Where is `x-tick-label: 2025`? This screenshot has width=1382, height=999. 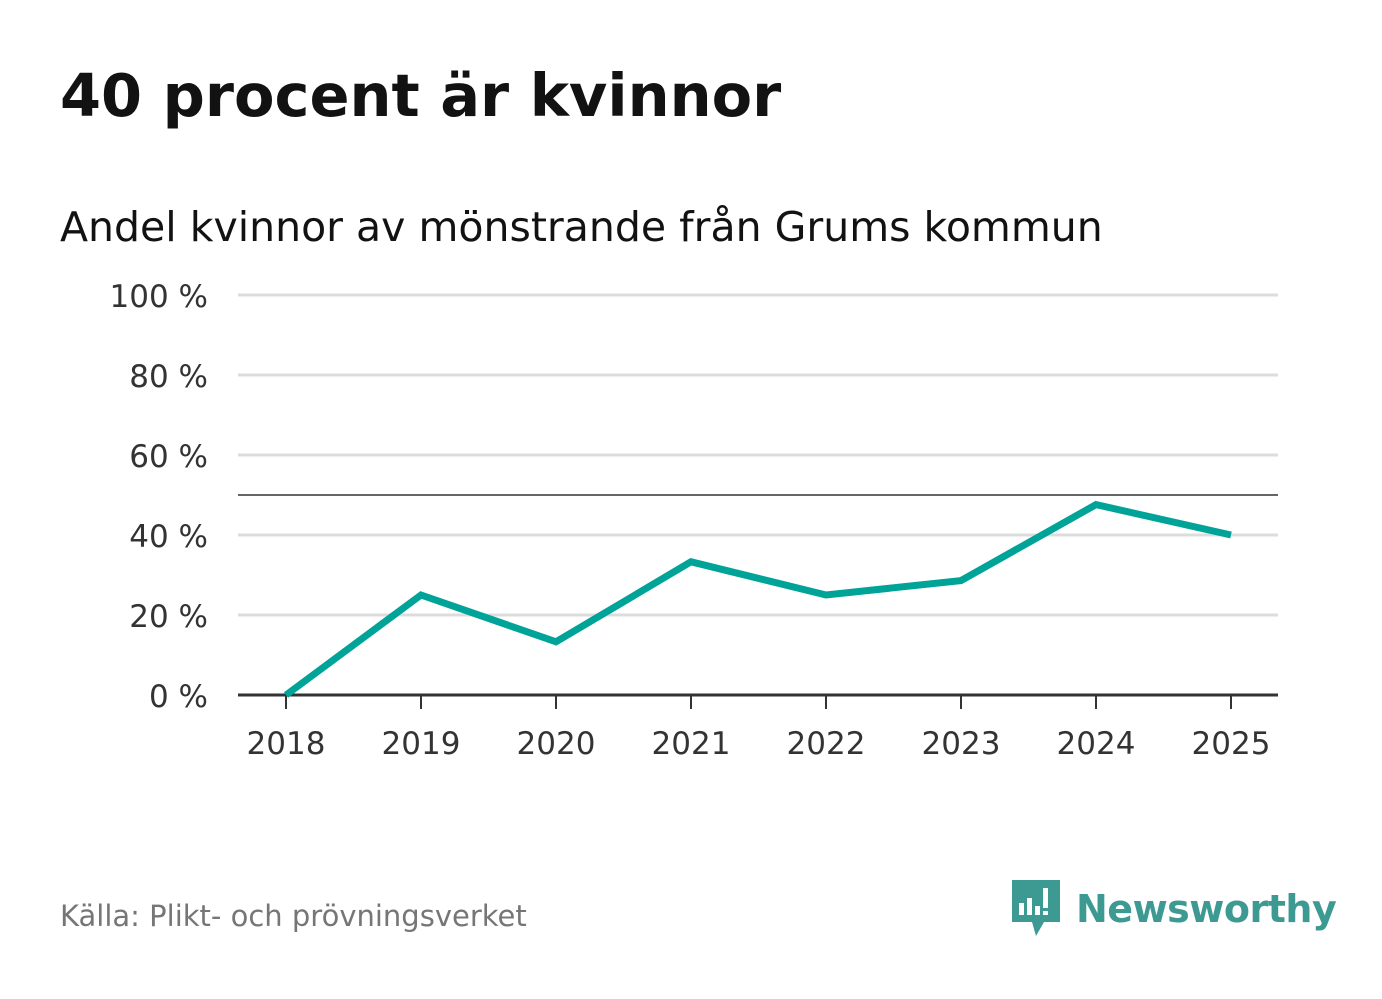 x-tick-label: 2025 is located at coordinates (1231, 744).